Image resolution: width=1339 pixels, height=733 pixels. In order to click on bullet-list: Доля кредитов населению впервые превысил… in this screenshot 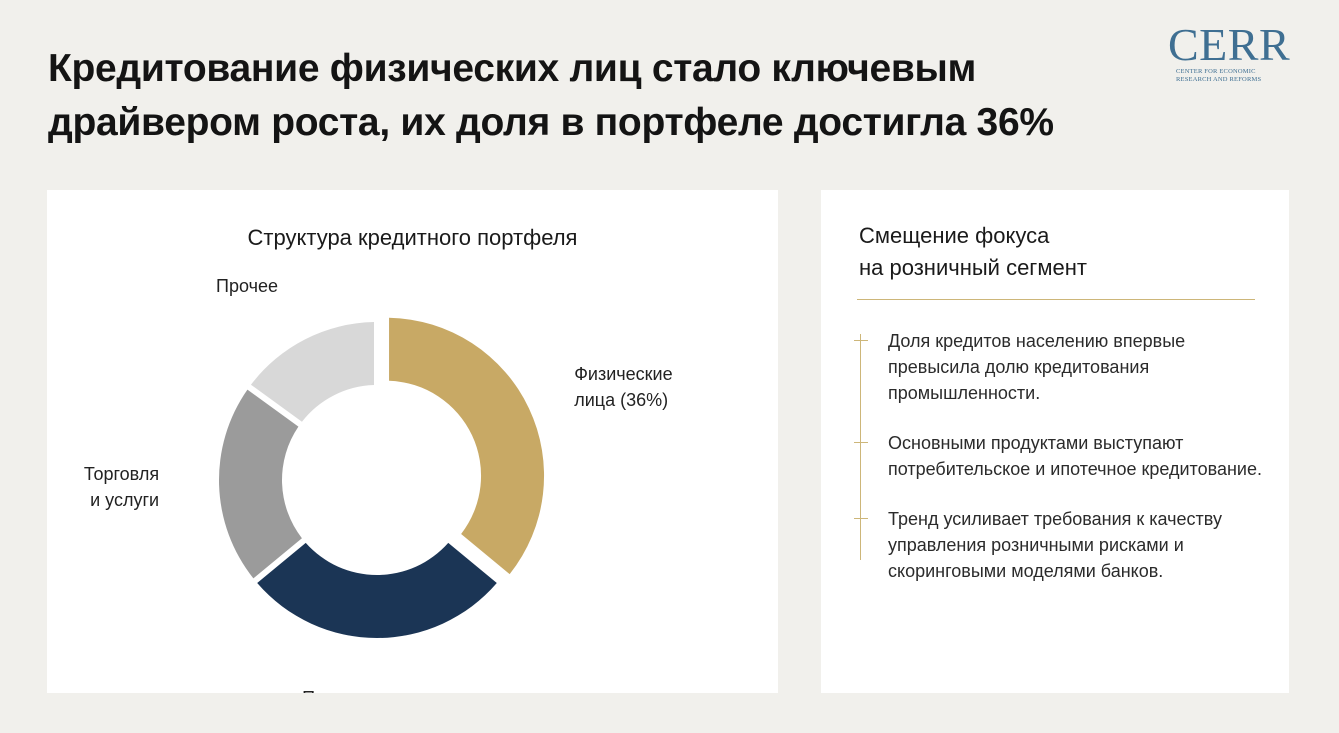, I will do `click(1059, 468)`.